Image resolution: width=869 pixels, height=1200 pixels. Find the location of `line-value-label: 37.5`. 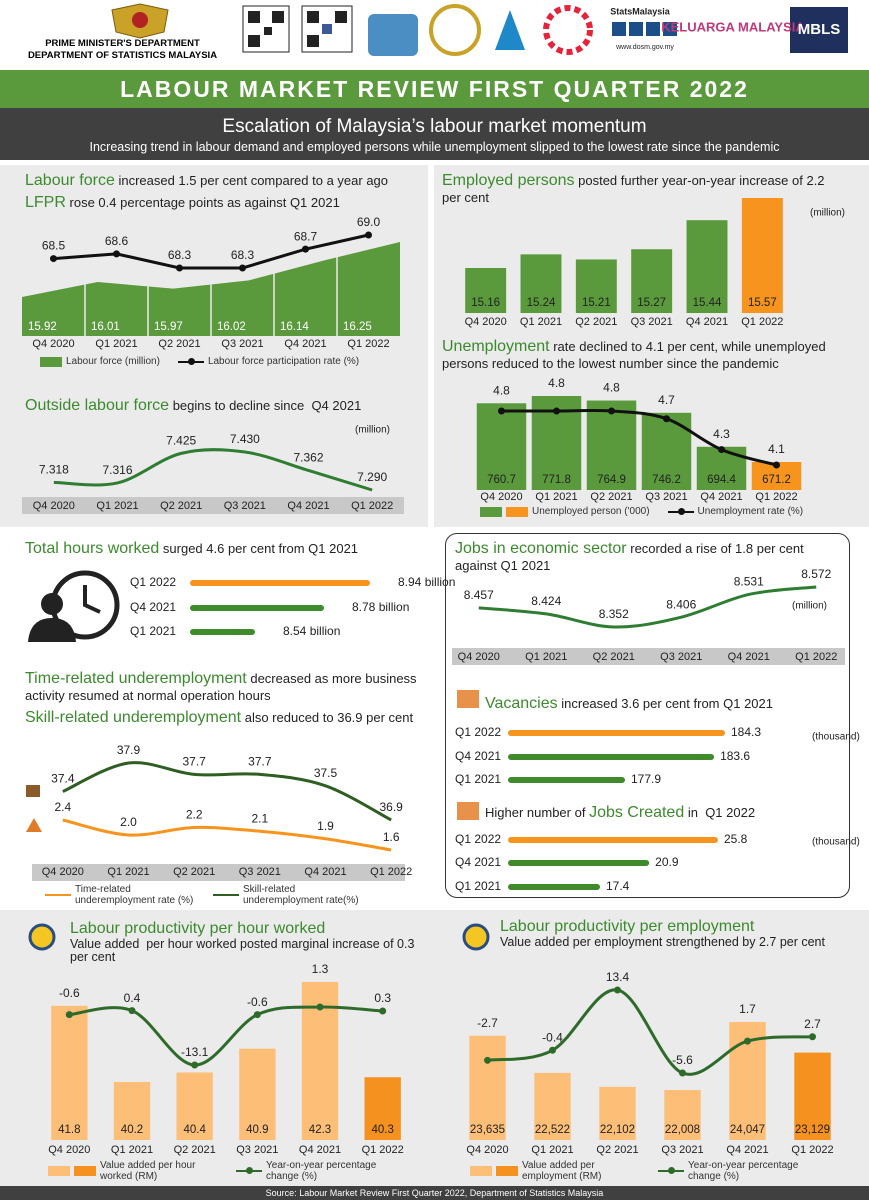

line-value-label: 37.5 is located at coordinates (326, 773).